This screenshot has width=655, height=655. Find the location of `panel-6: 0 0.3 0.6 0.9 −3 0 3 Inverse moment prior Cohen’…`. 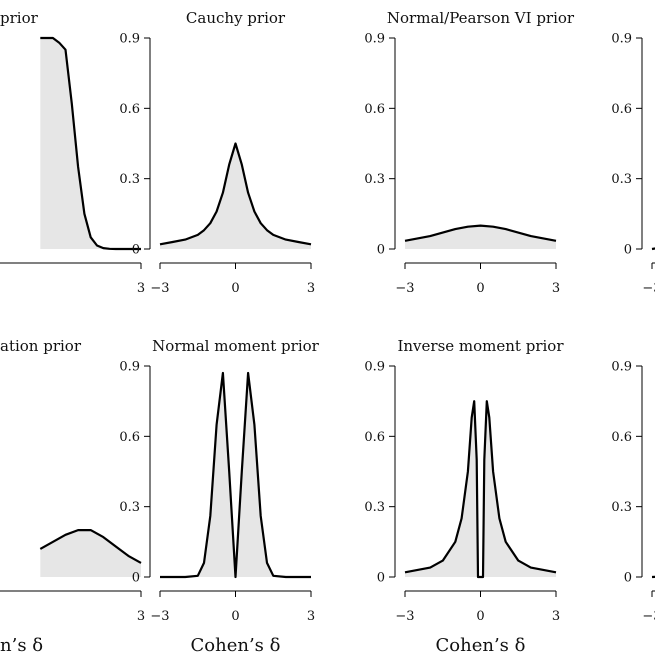

panel-6: 0 0.3 0.6 0.9 −3 0 3 Inverse moment prior Cohen’… is located at coordinates (464, 496).